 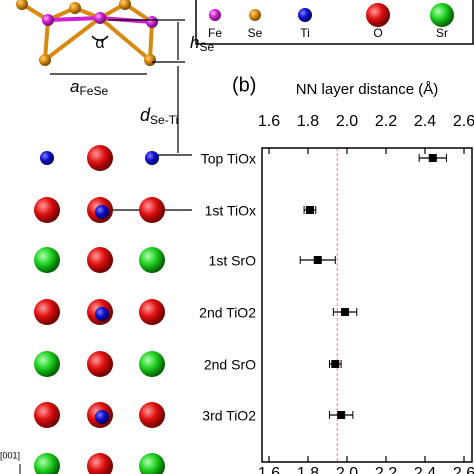 What do you see at coordinates (255, 33) in the screenshot?
I see `legend-label: Se` at bounding box center [255, 33].